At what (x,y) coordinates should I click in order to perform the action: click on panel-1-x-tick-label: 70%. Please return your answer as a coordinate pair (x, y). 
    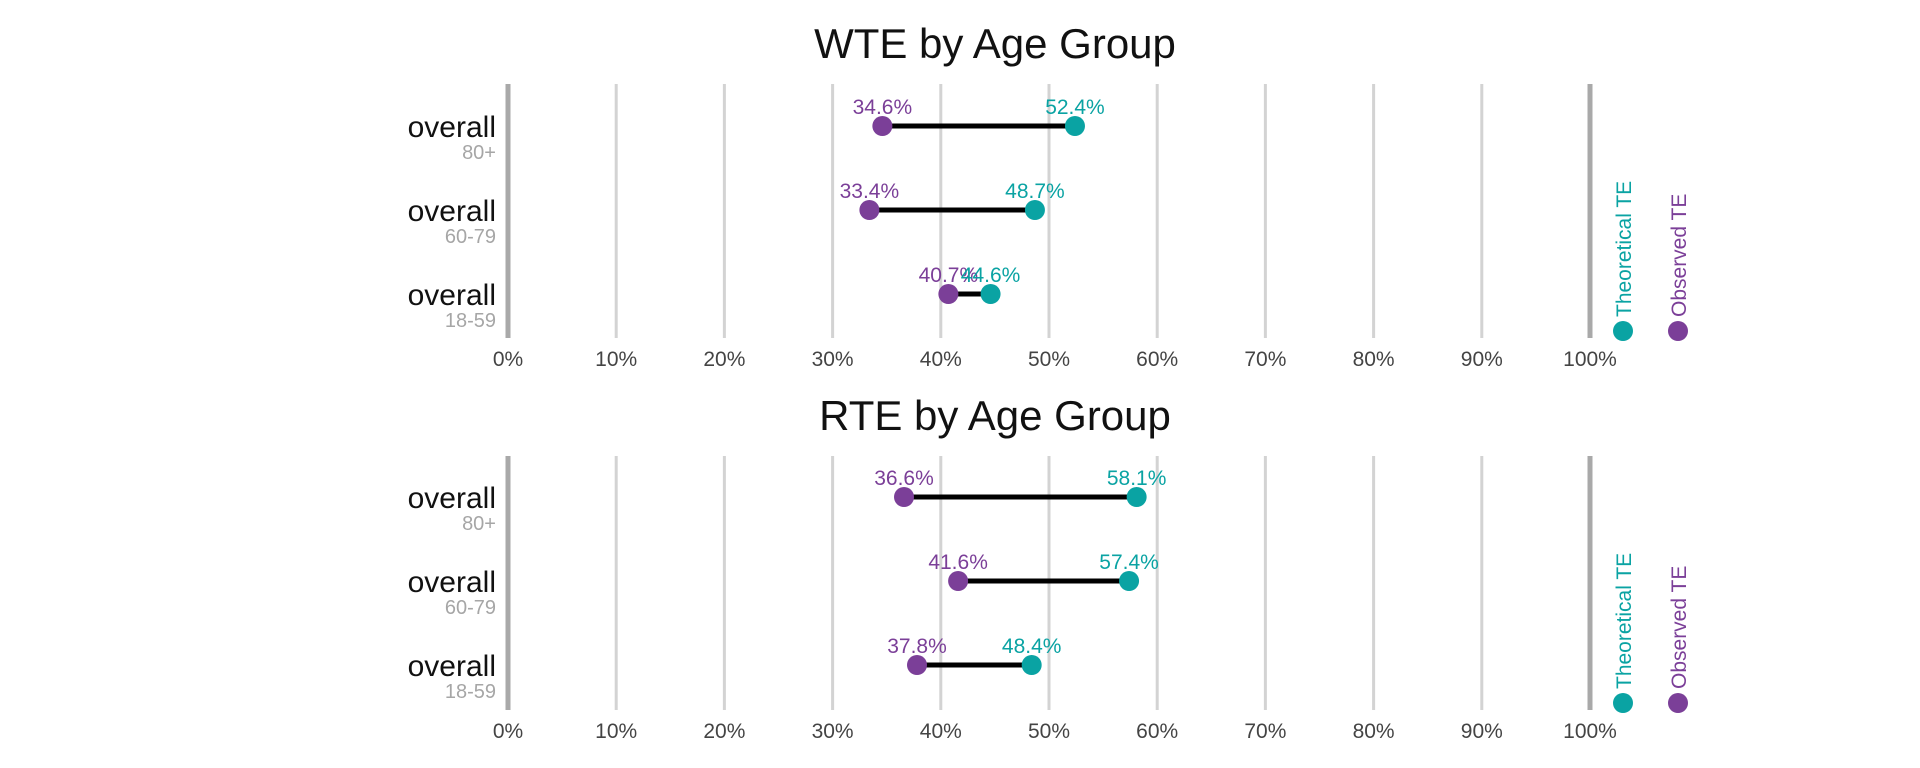
    Looking at the image, I should click on (1265, 359).